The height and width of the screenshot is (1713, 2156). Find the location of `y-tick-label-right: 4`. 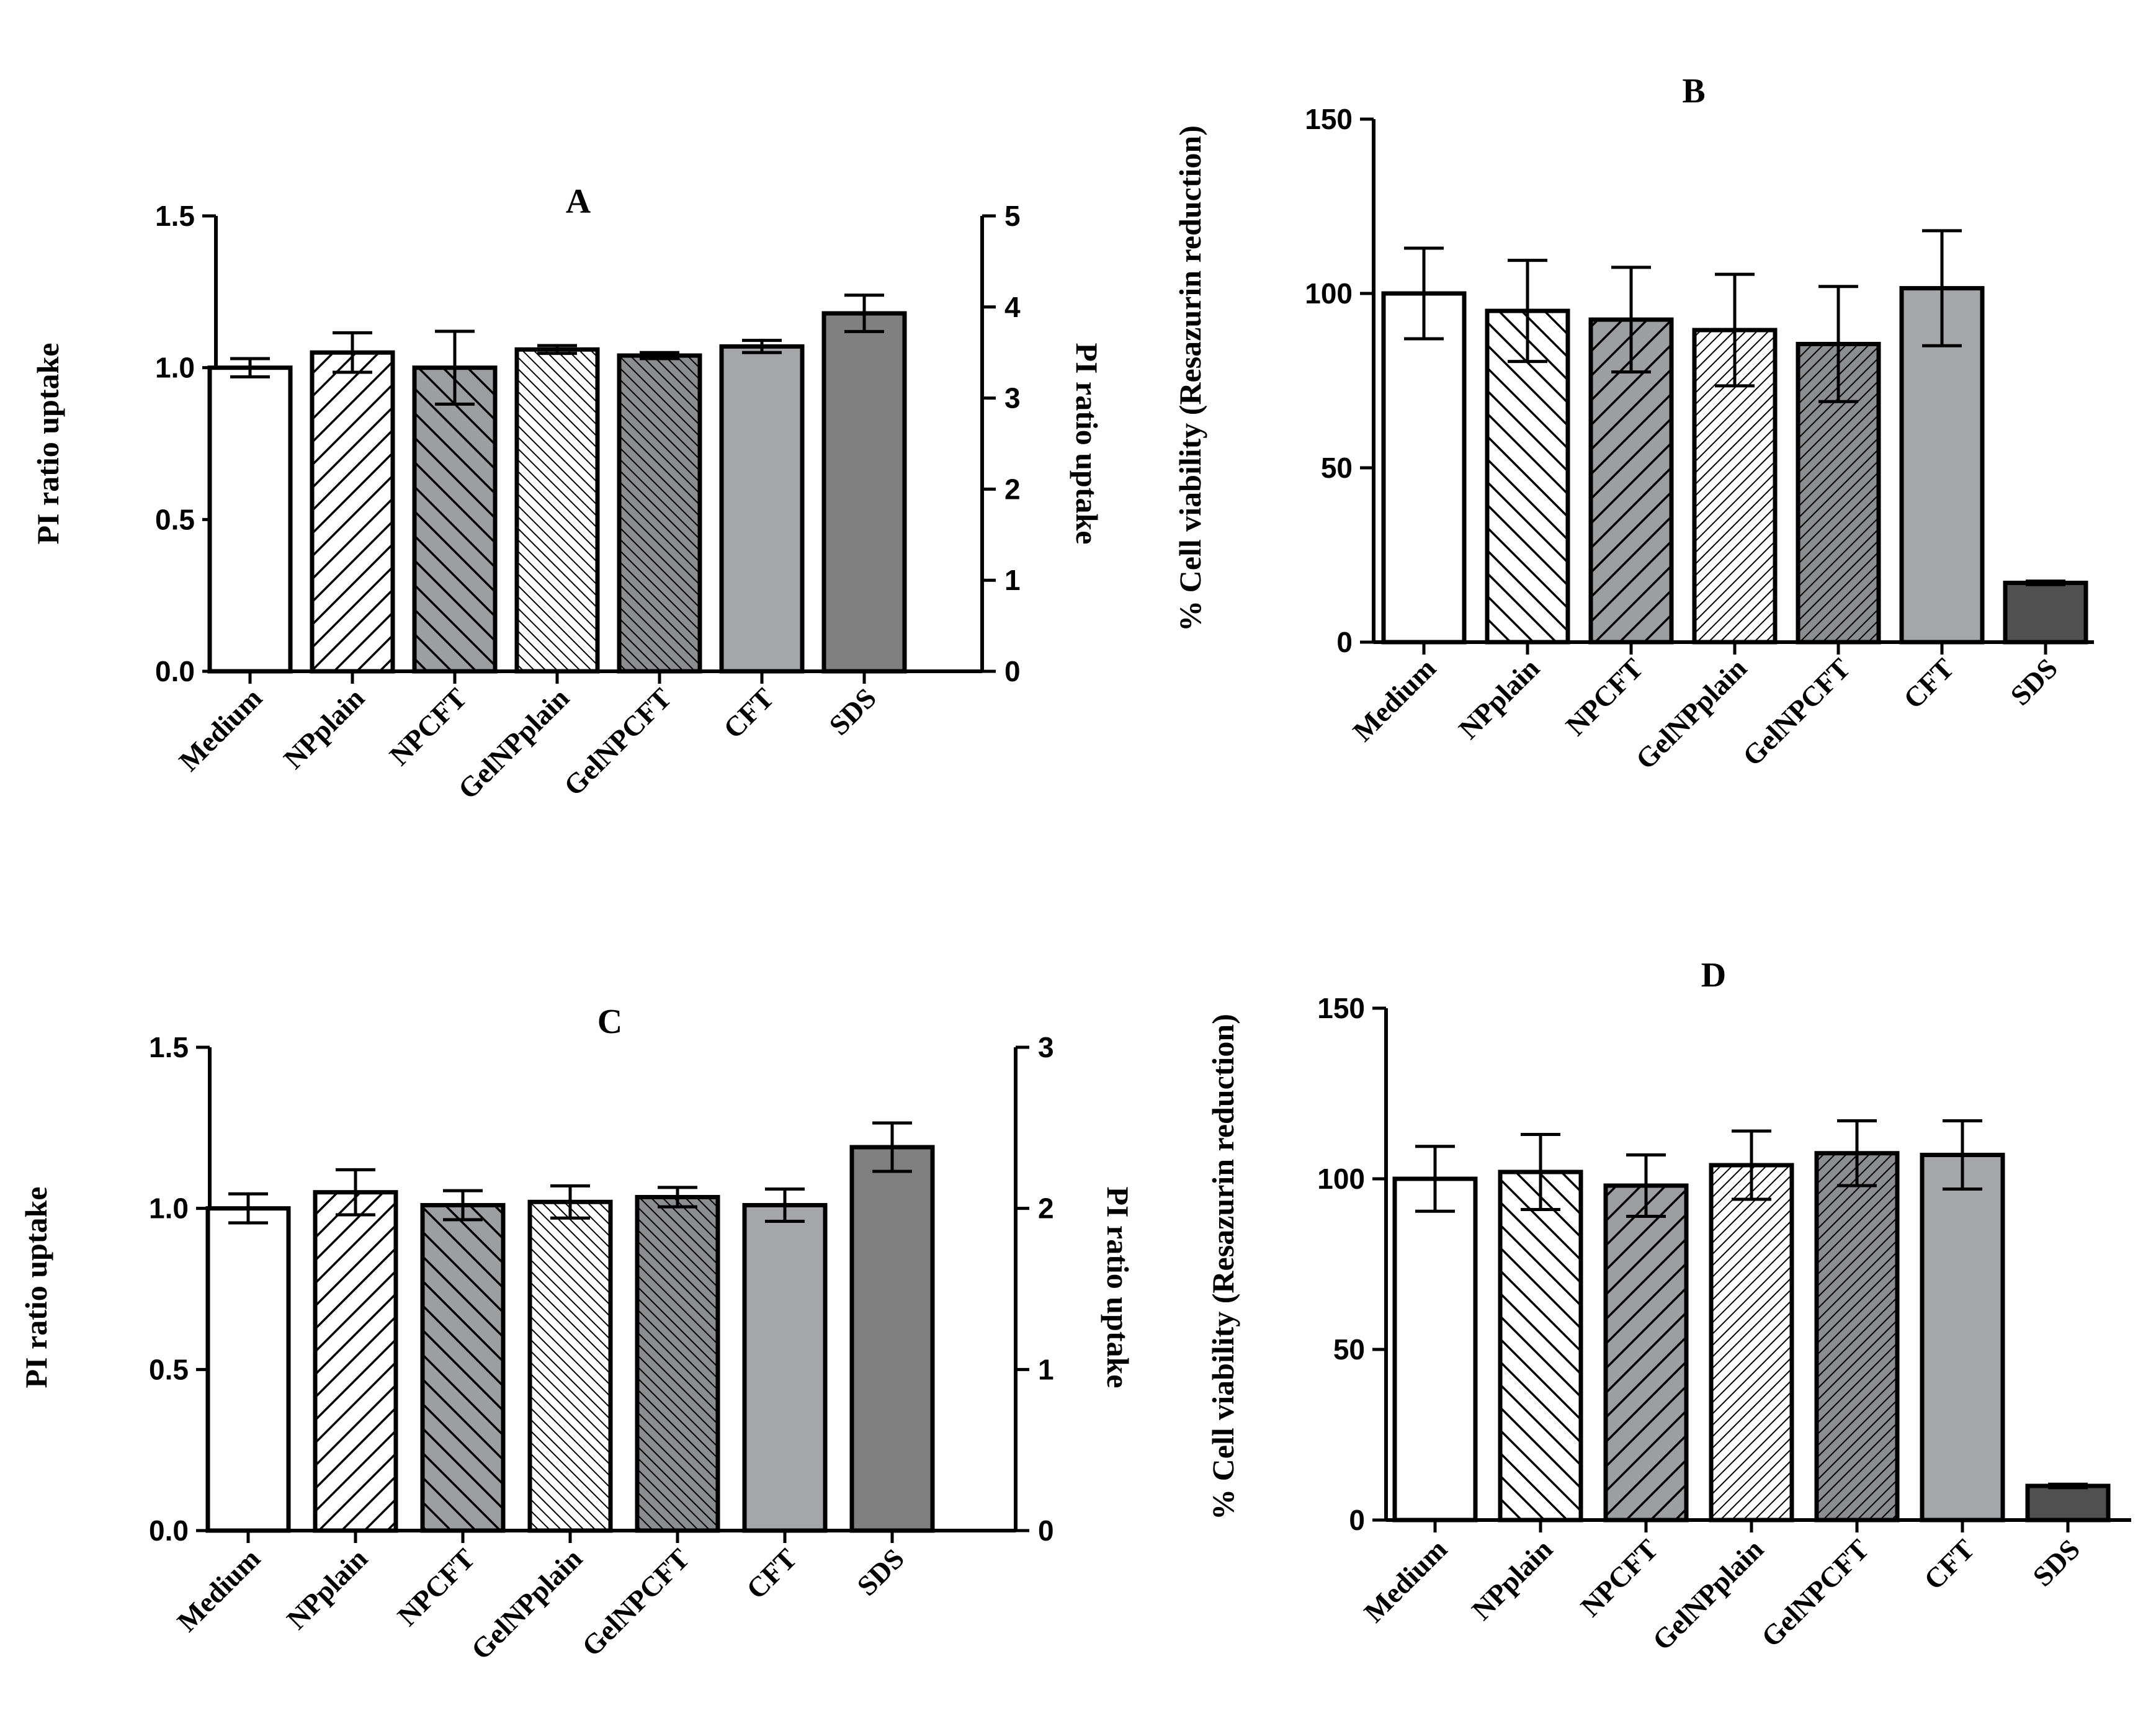

y-tick-label-right: 4 is located at coordinates (1013, 307).